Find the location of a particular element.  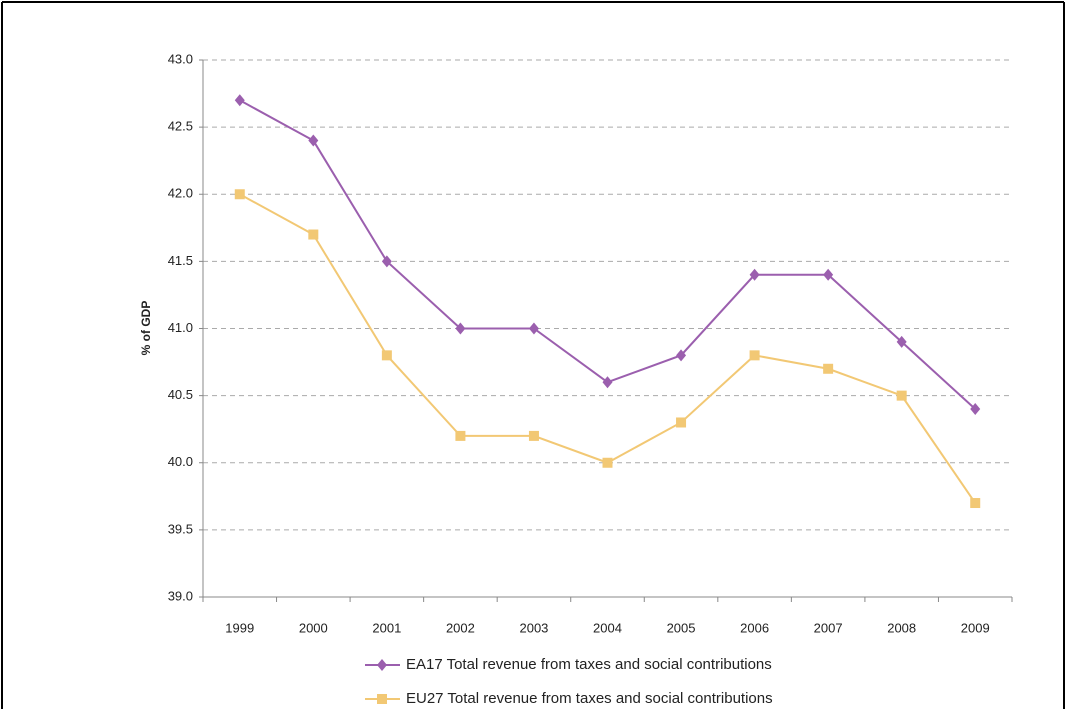

x-tick-label: 1999 is located at coordinates (239, 627).